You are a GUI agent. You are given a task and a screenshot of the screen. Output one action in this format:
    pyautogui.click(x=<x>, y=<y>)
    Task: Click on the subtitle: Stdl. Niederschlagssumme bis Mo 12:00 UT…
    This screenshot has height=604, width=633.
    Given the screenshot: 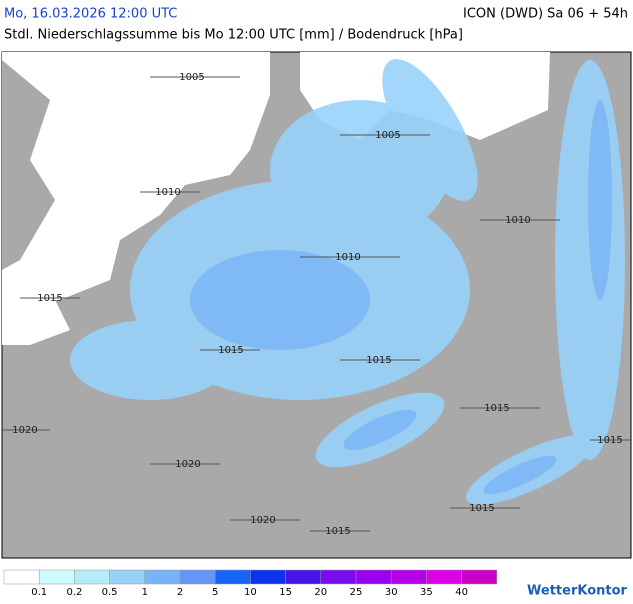 What is the action you would take?
    pyautogui.click(x=233, y=35)
    